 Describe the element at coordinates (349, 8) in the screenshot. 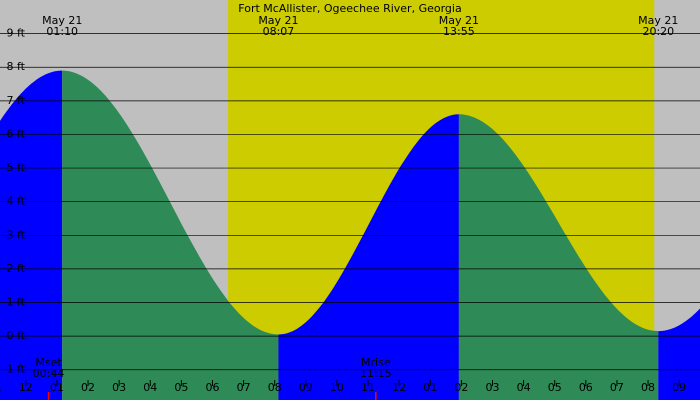

I see `chart-title: Fort McAllister, Ogeechee River, Georgia` at that location.